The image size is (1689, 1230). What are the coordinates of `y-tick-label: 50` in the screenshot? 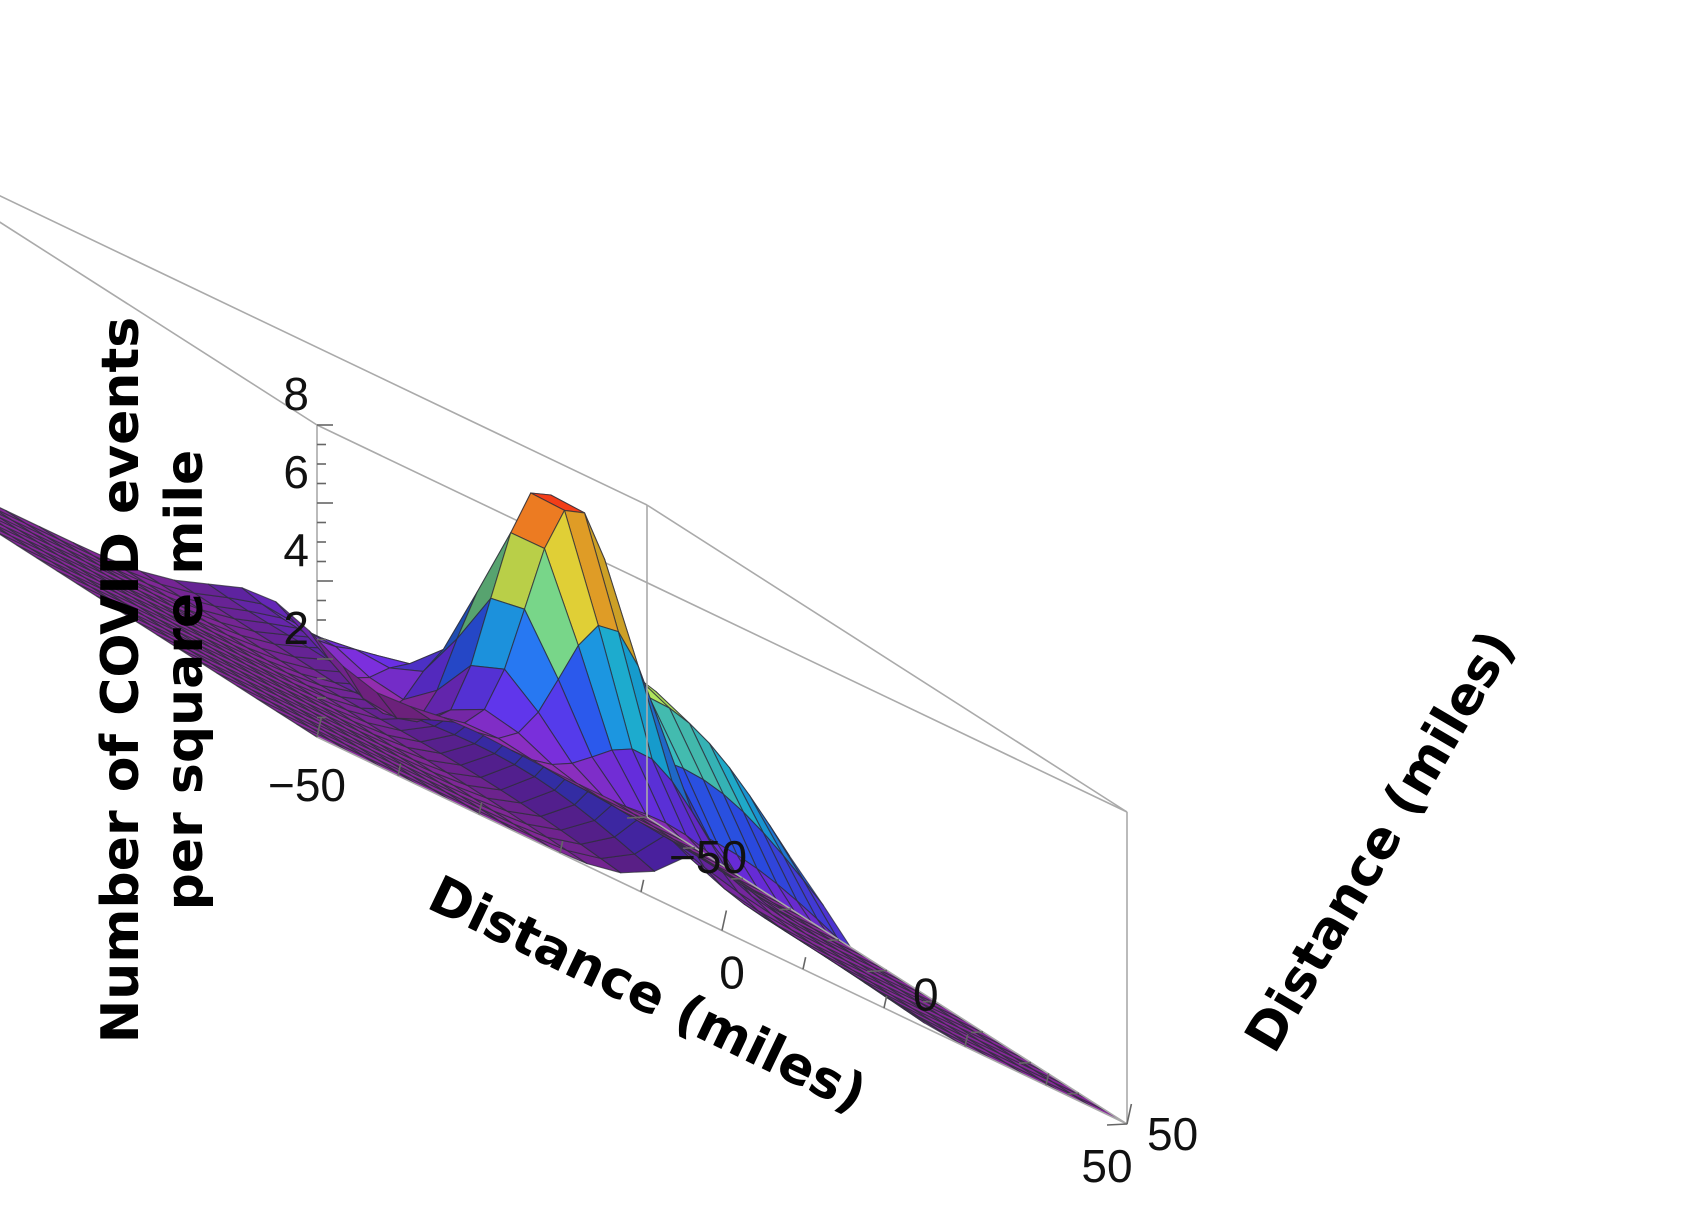 It's located at (1172, 1134).